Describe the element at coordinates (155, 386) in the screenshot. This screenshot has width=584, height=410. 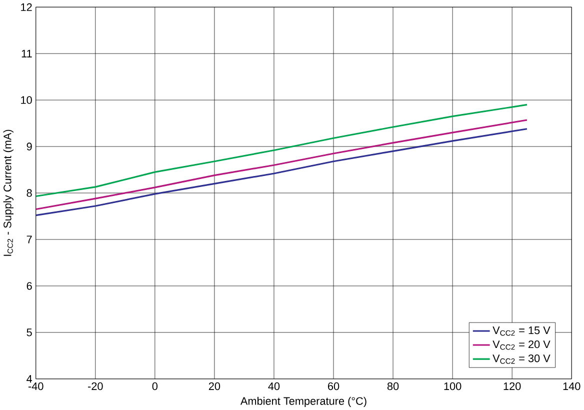
I see `x-tick-label: 0` at that location.